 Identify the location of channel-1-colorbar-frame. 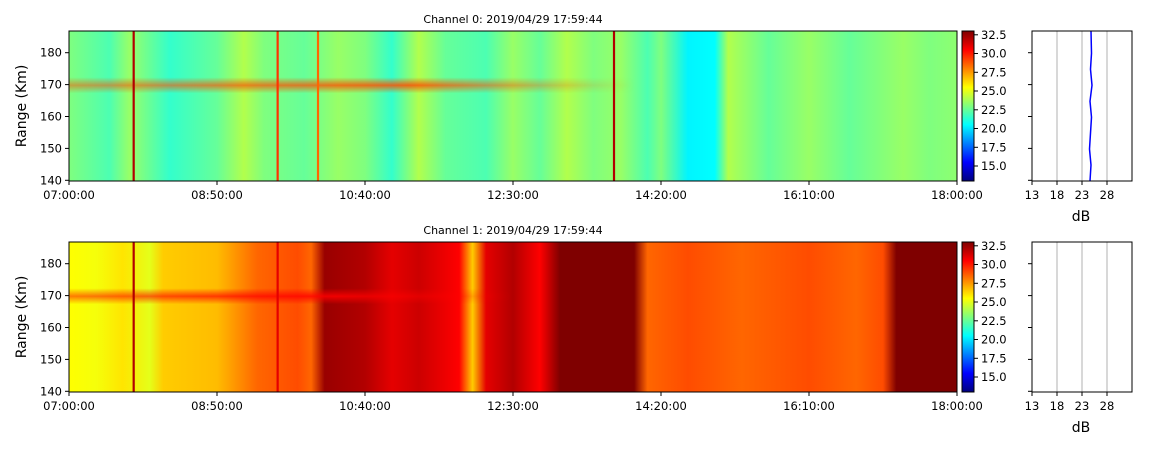
(968, 317).